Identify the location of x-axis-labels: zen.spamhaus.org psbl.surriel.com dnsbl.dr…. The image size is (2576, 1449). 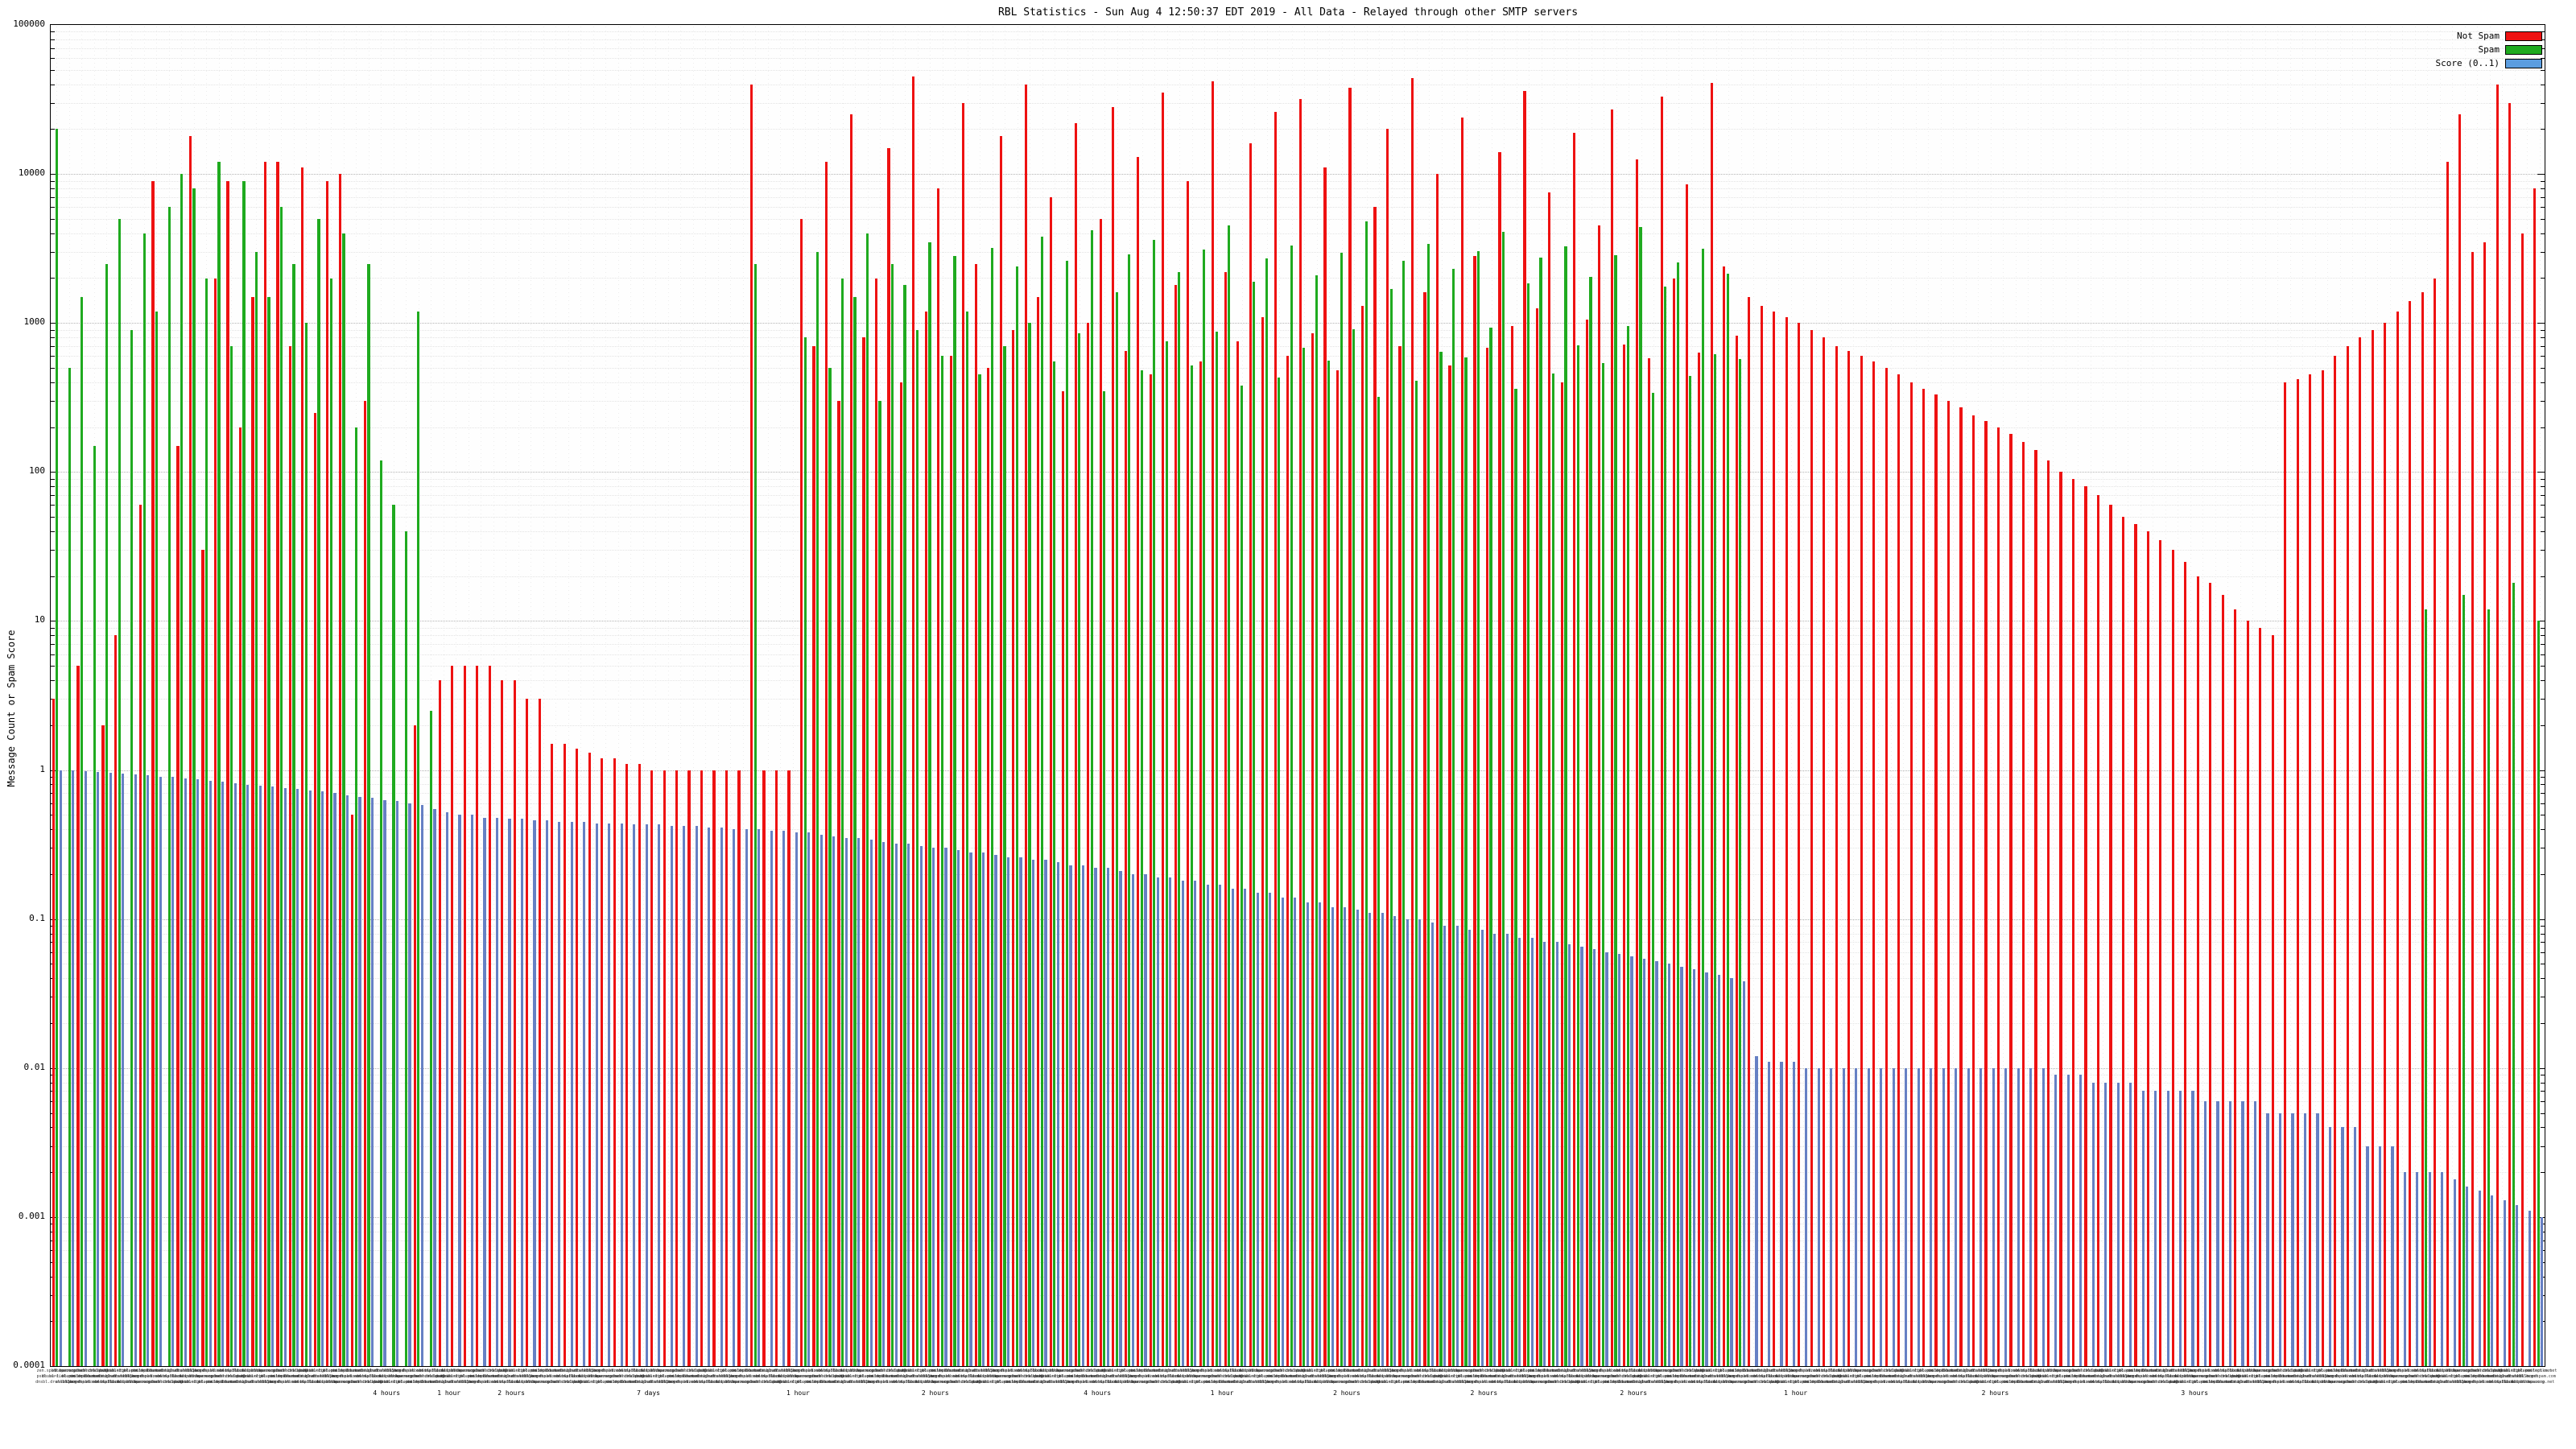
(1296, 1407).